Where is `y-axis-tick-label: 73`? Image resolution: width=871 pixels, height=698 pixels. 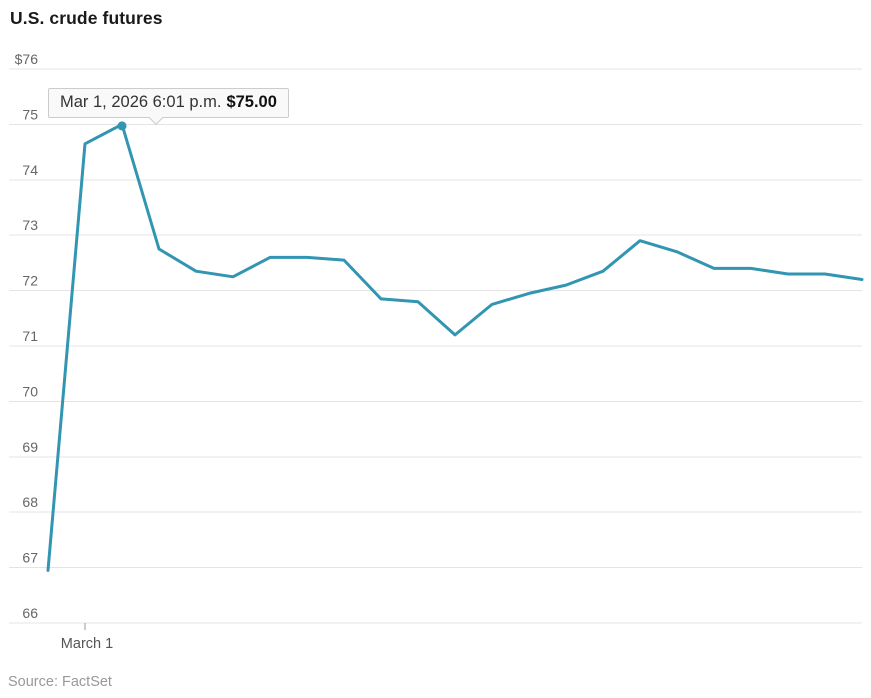 y-axis-tick-label: 73 is located at coordinates (30, 225).